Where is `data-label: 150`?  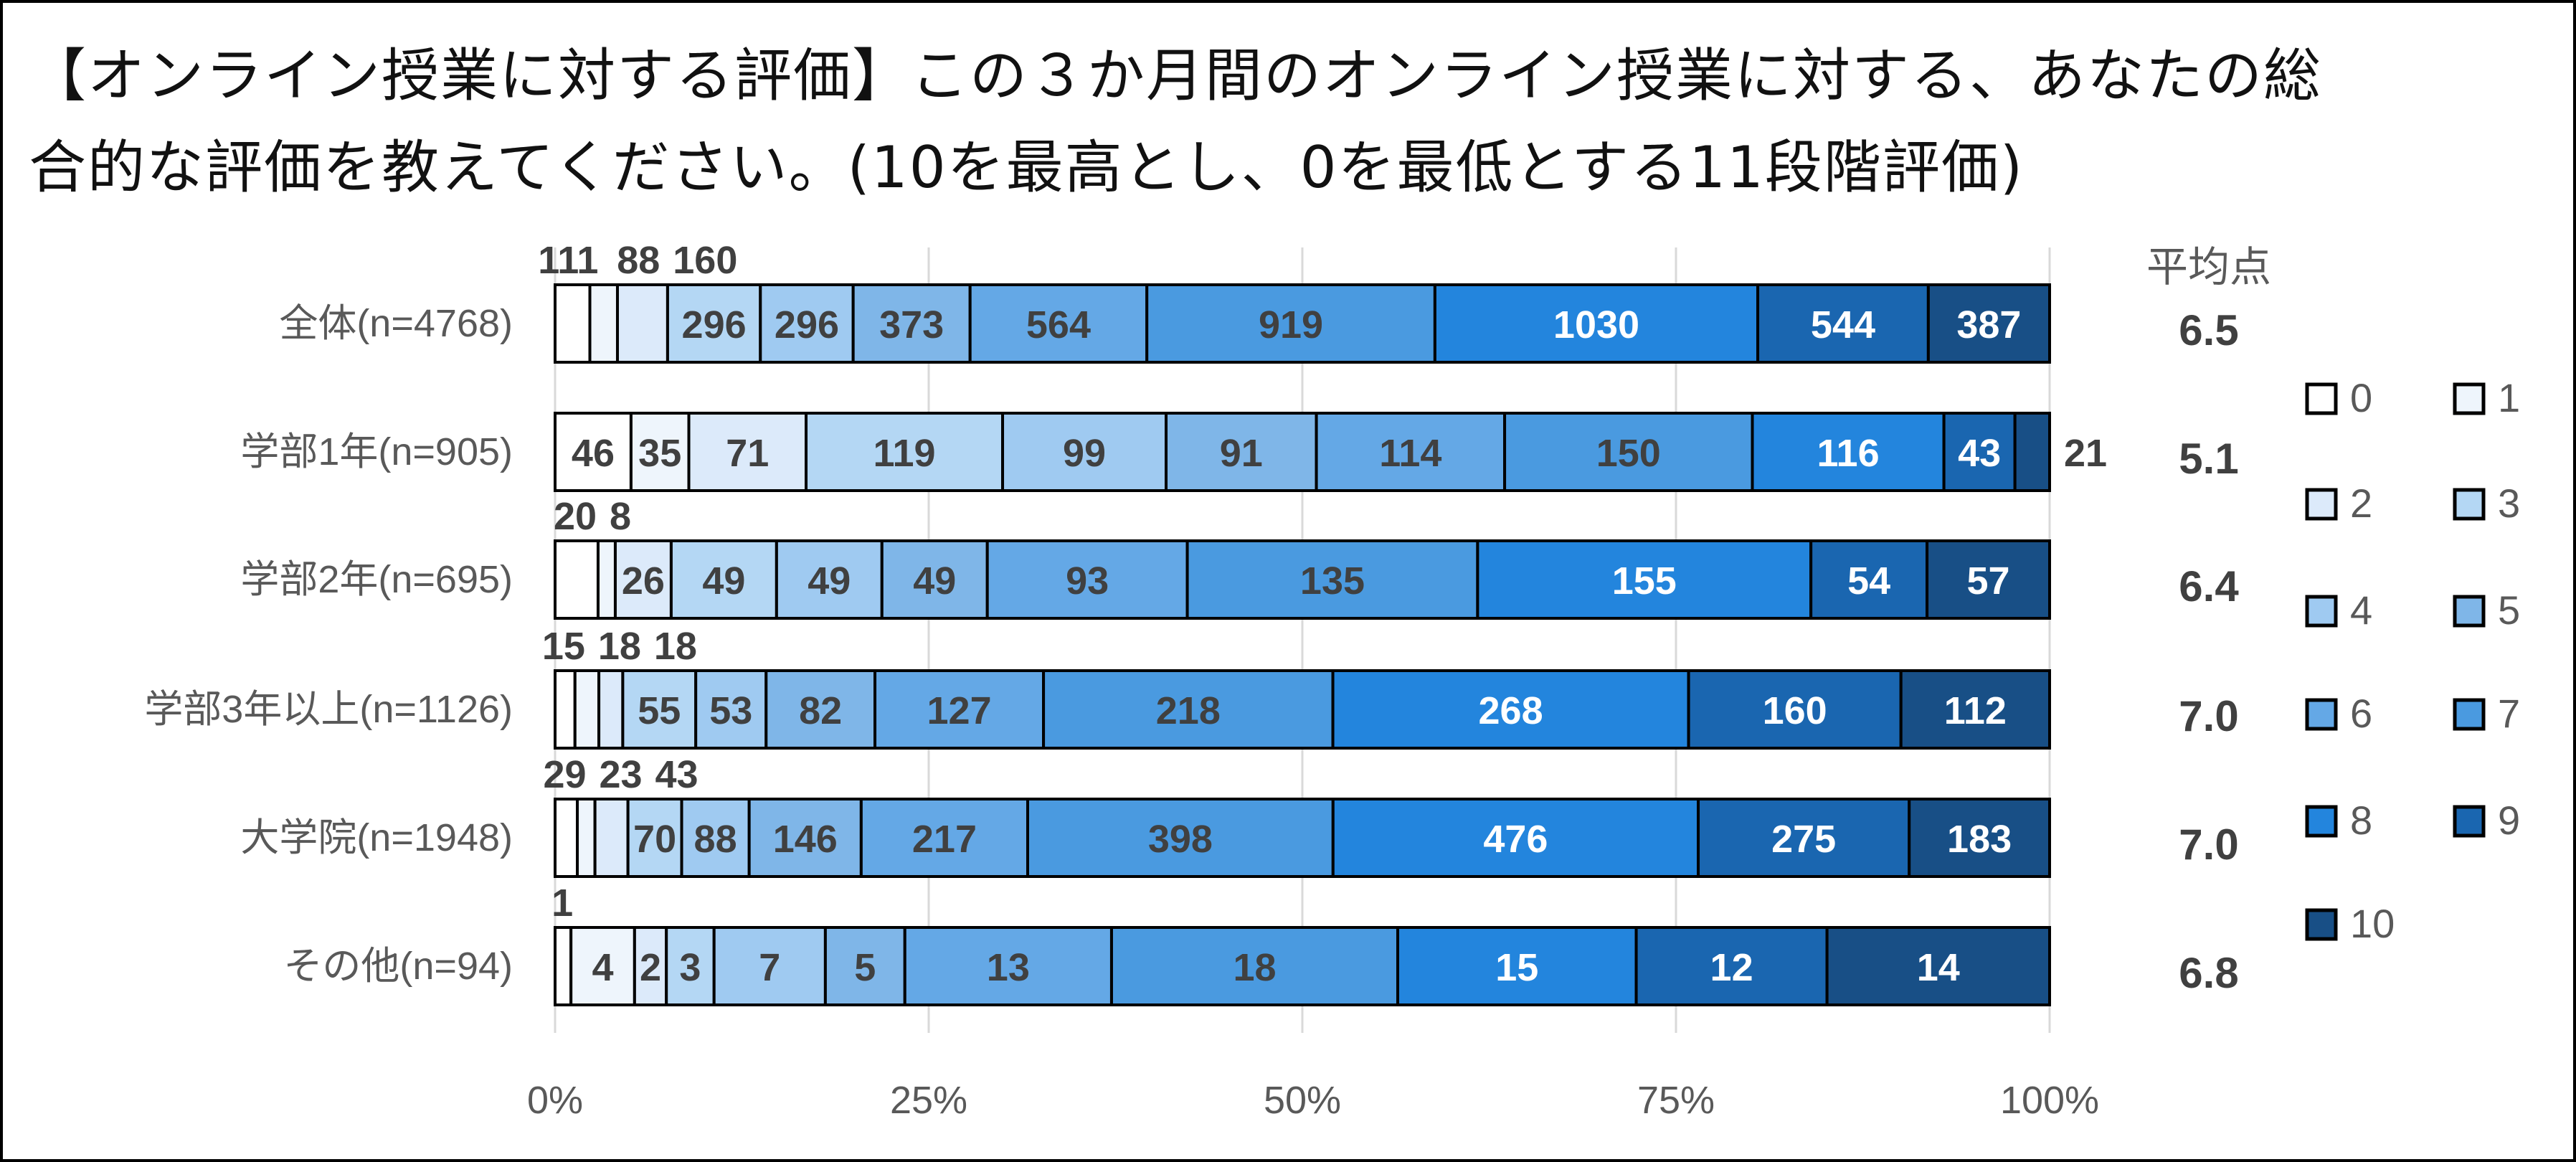
data-label: 150 is located at coordinates (1628, 453).